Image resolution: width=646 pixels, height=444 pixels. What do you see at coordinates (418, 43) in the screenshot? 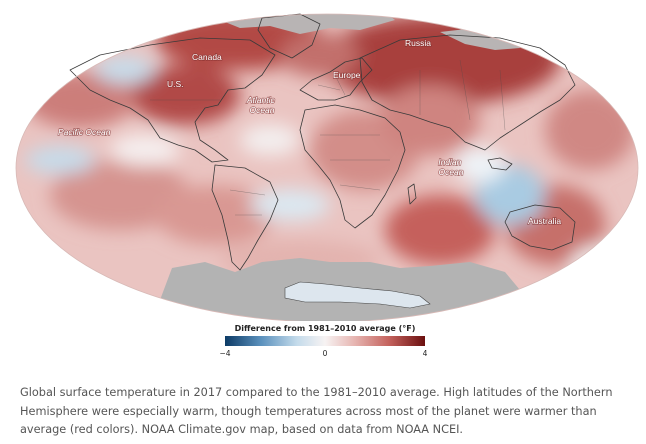
I see `label-russia: Russia` at bounding box center [418, 43].